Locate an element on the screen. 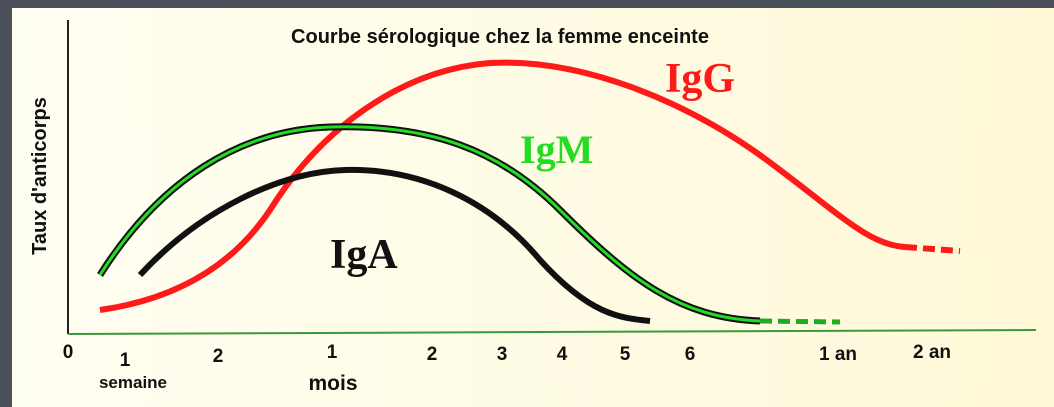 The image size is (1054, 407). x-axis is located at coordinates (552, 332).